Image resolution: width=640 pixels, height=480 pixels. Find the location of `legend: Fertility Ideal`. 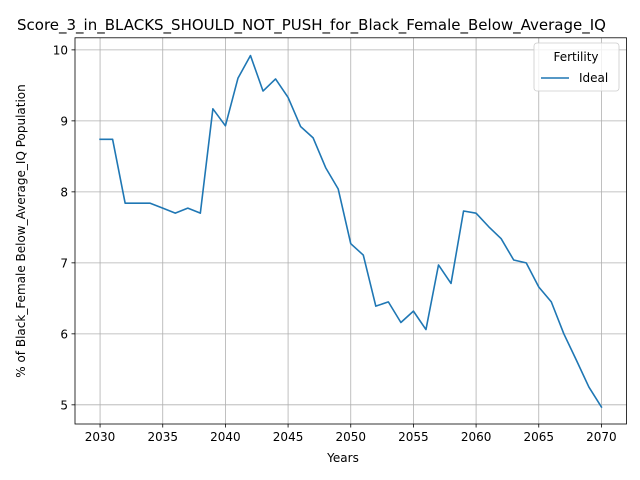

legend: Fertility Ideal is located at coordinates (576, 67).